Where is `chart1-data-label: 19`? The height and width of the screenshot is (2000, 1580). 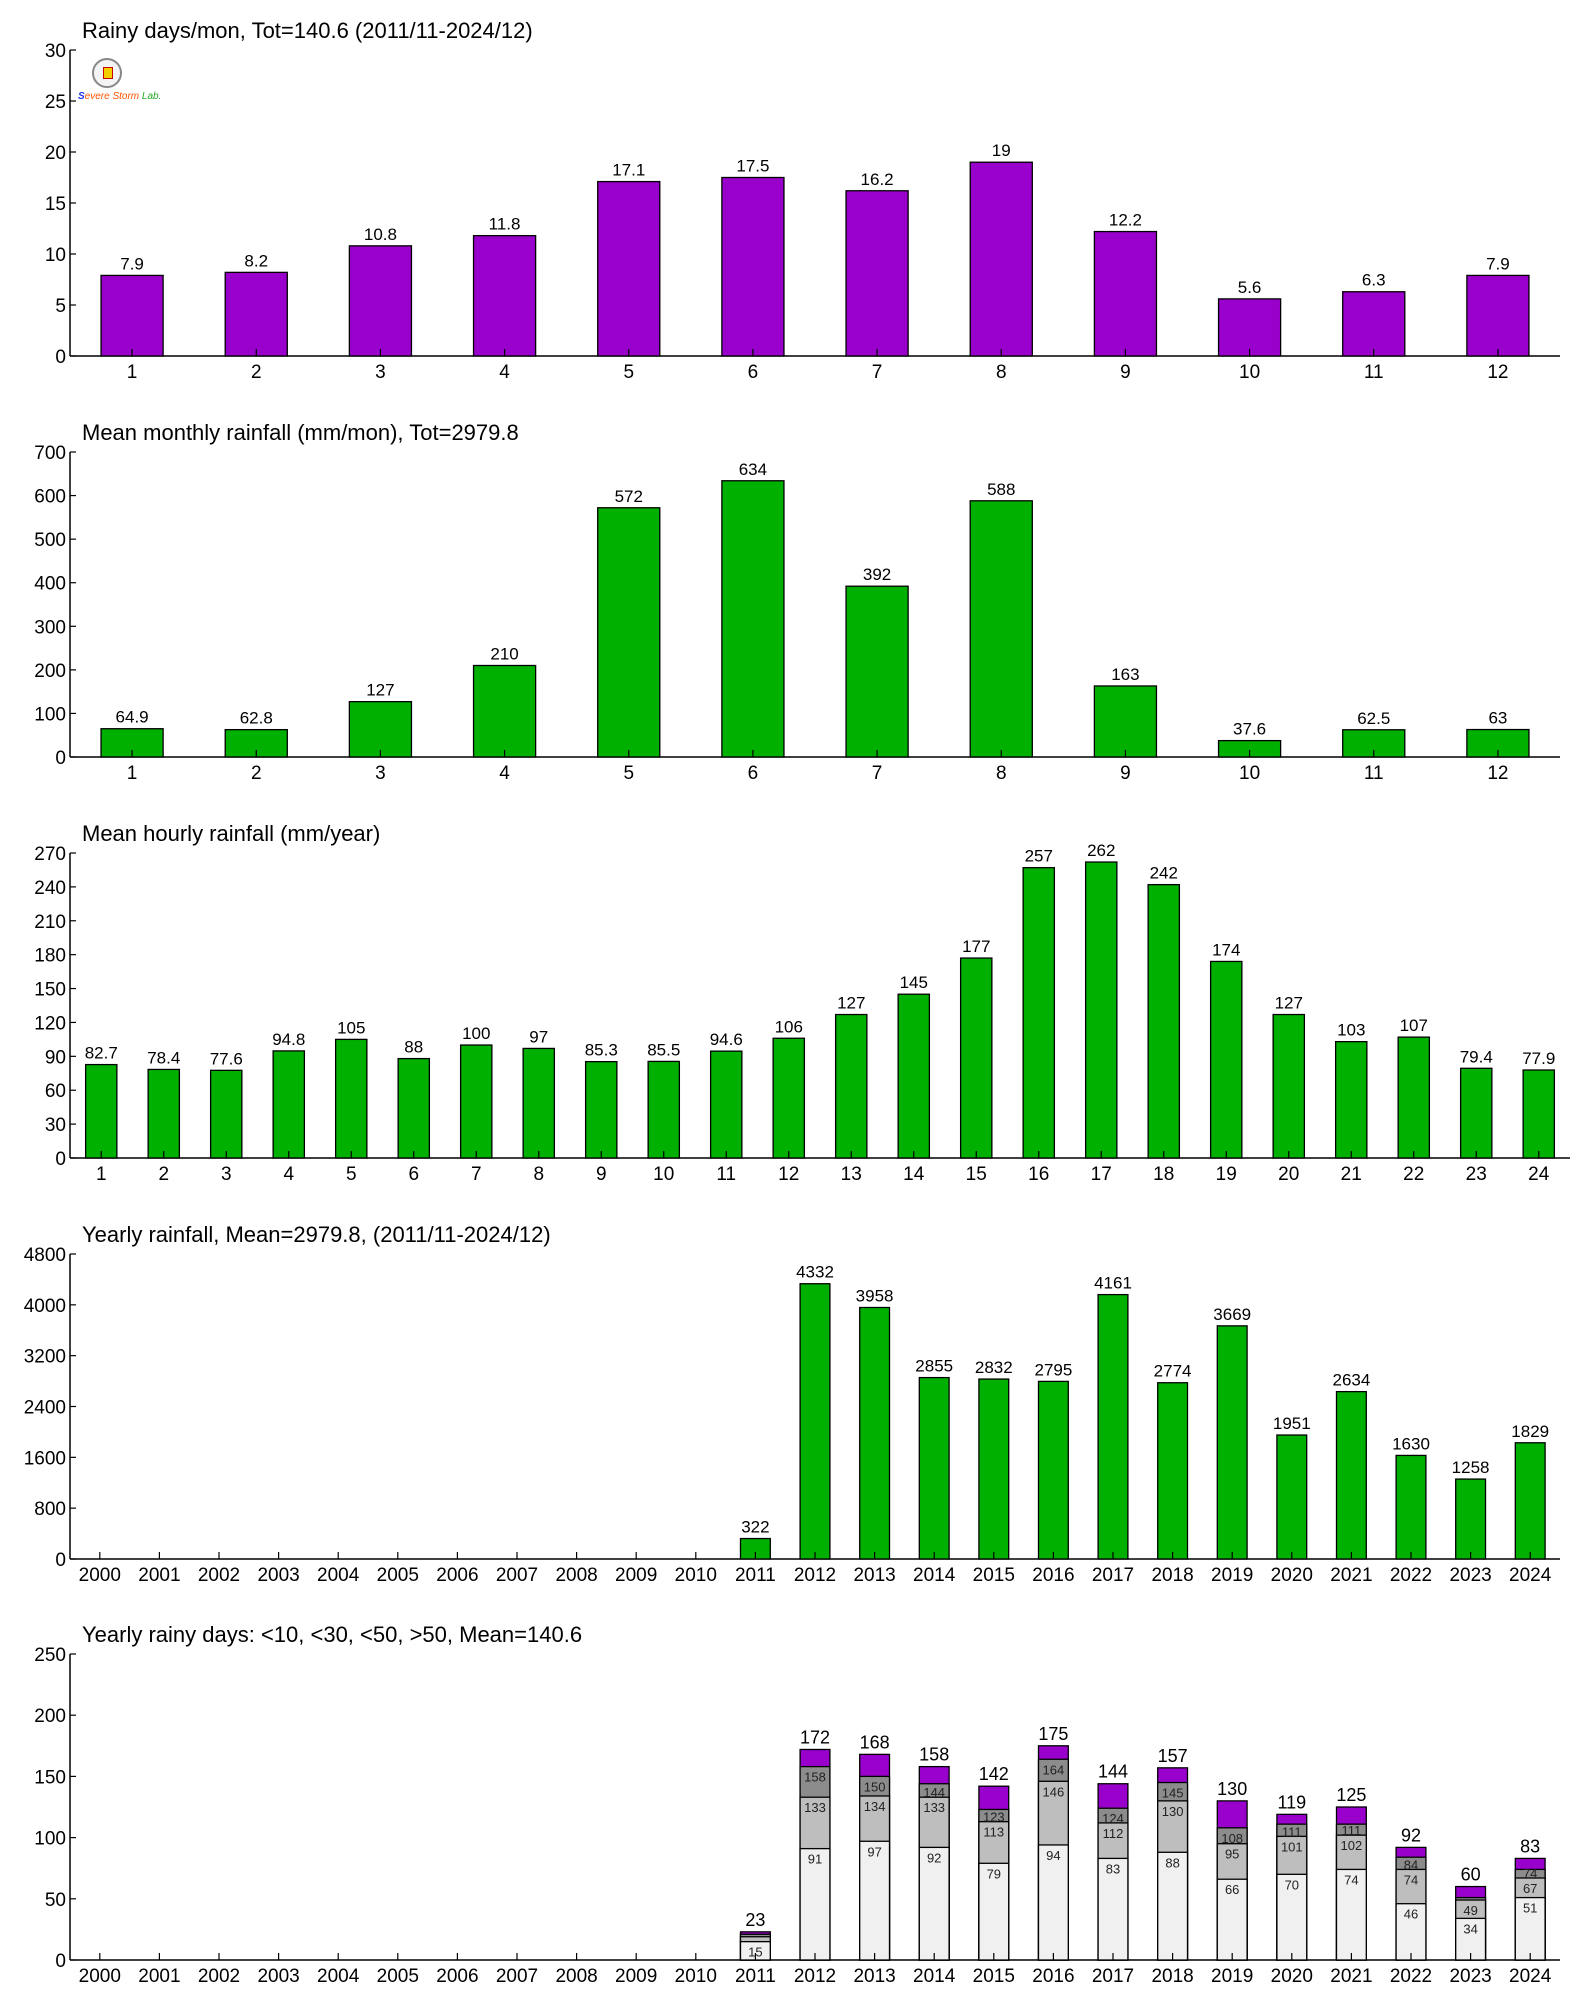 chart1-data-label: 19 is located at coordinates (1001, 150).